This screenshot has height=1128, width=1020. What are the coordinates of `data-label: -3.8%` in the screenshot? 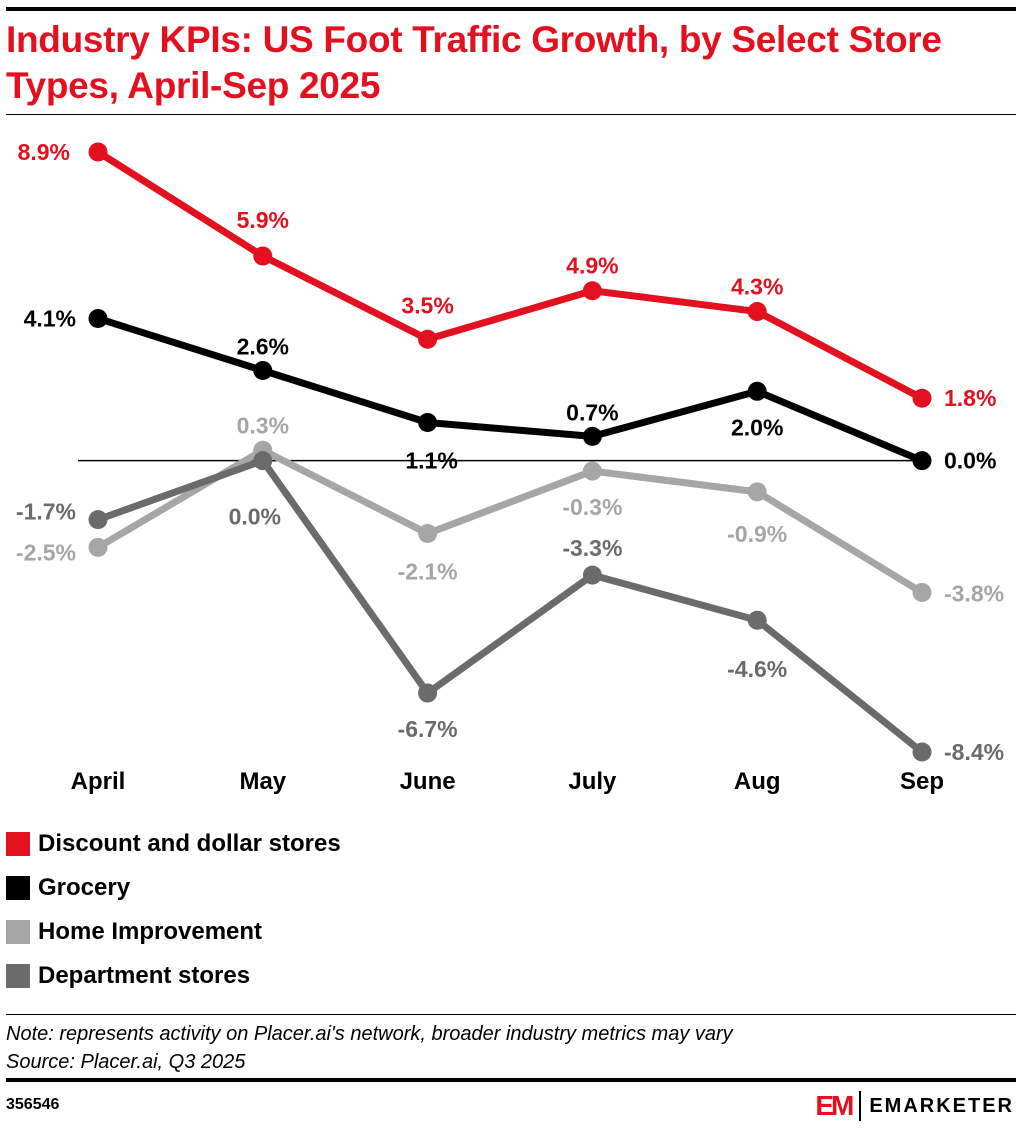 It's located at (974, 593).